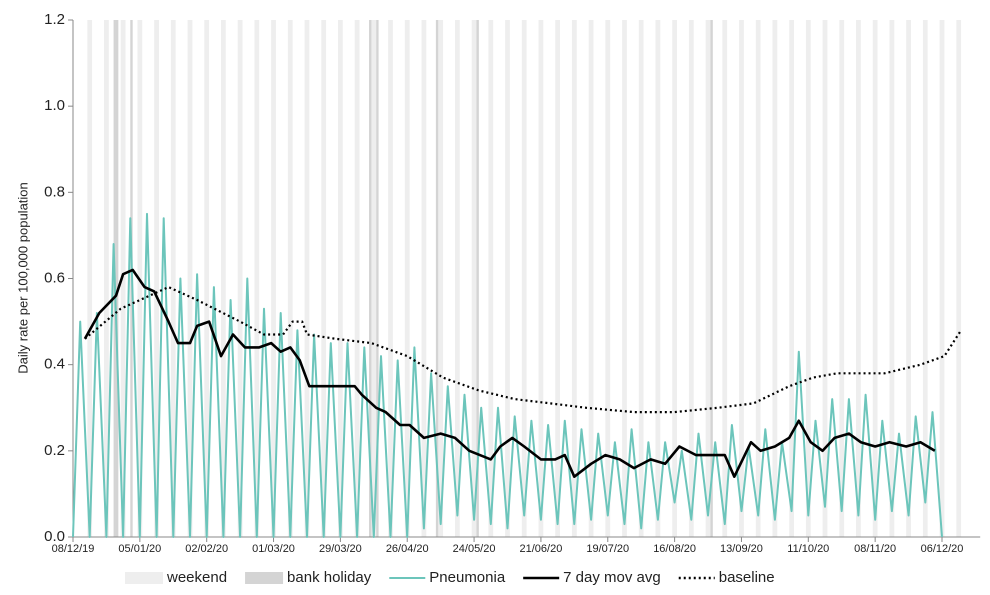 The height and width of the screenshot is (595, 990). I want to click on x-tick-label: 08/11/20, so click(875, 549).